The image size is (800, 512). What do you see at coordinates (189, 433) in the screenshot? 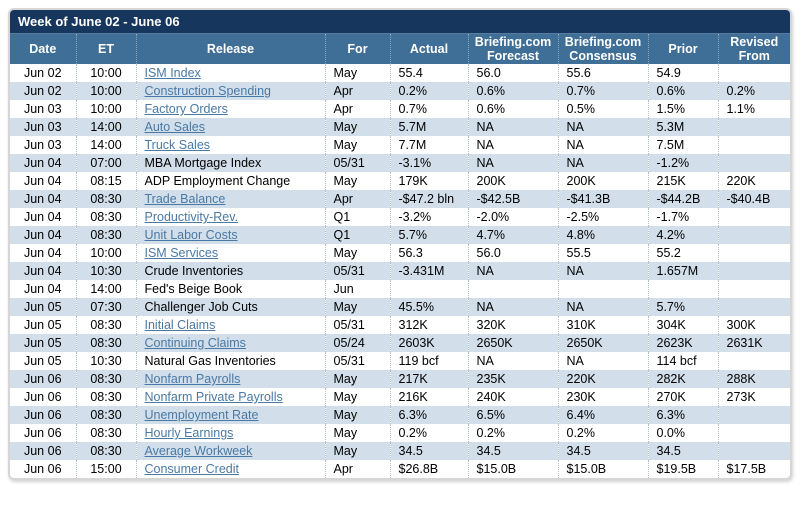
I see `release-link: Hourly Earnings` at bounding box center [189, 433].